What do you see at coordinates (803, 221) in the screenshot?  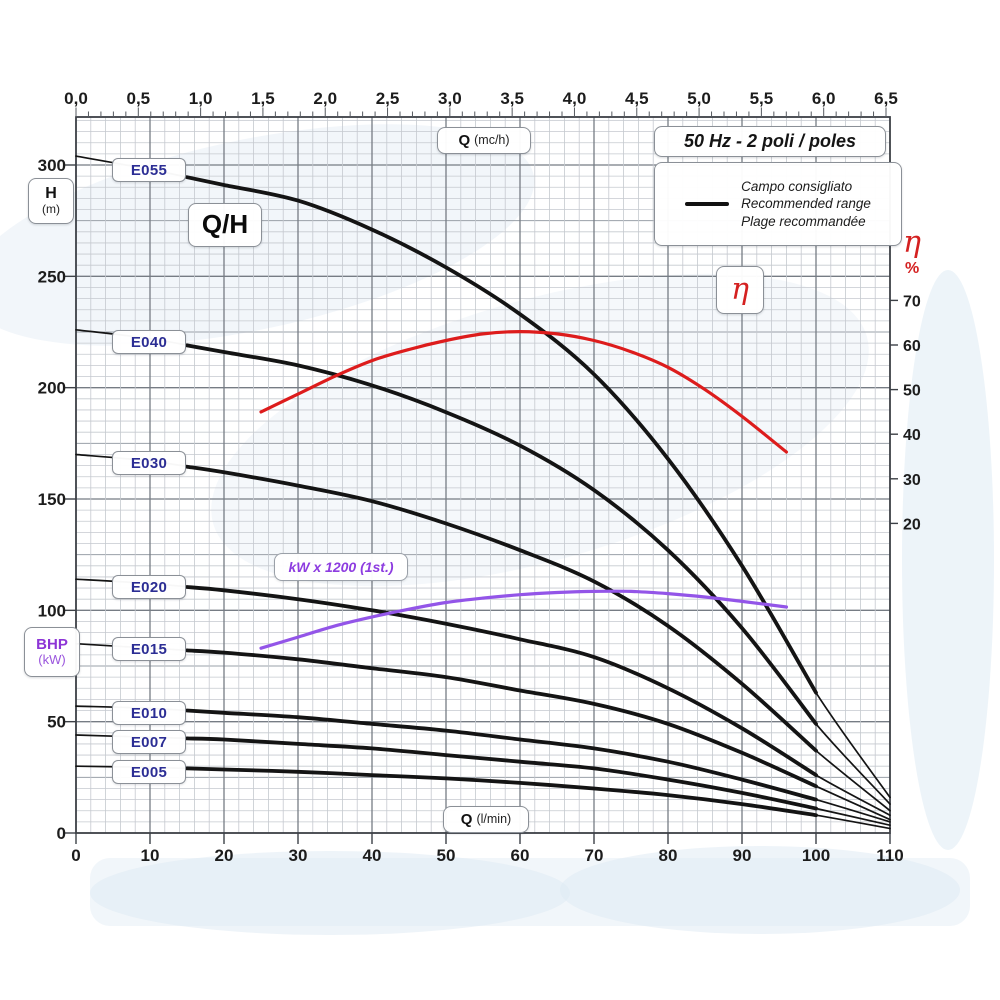 I see `legend-text-fr: Plage recommandée` at bounding box center [803, 221].